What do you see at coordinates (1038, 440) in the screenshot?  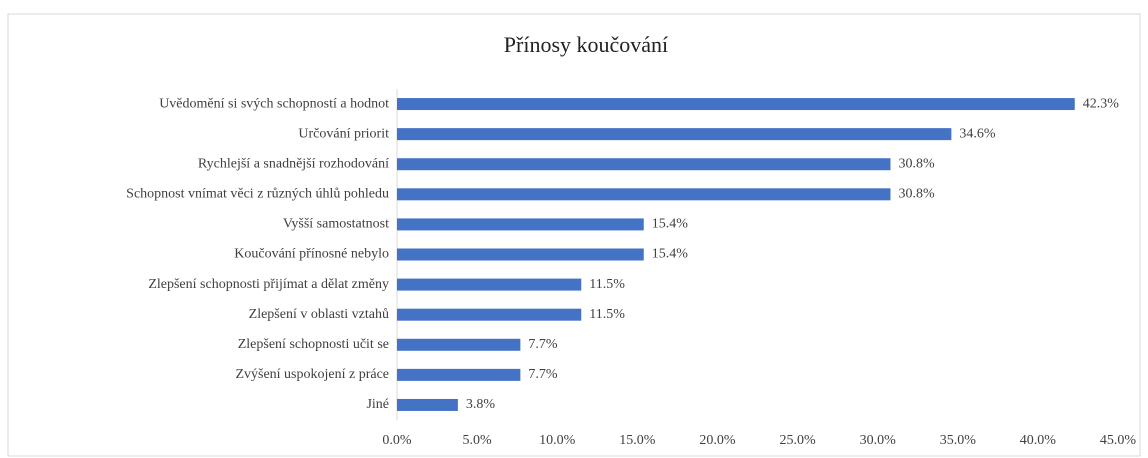 I see `x-tick-label: 40.0%` at bounding box center [1038, 440].